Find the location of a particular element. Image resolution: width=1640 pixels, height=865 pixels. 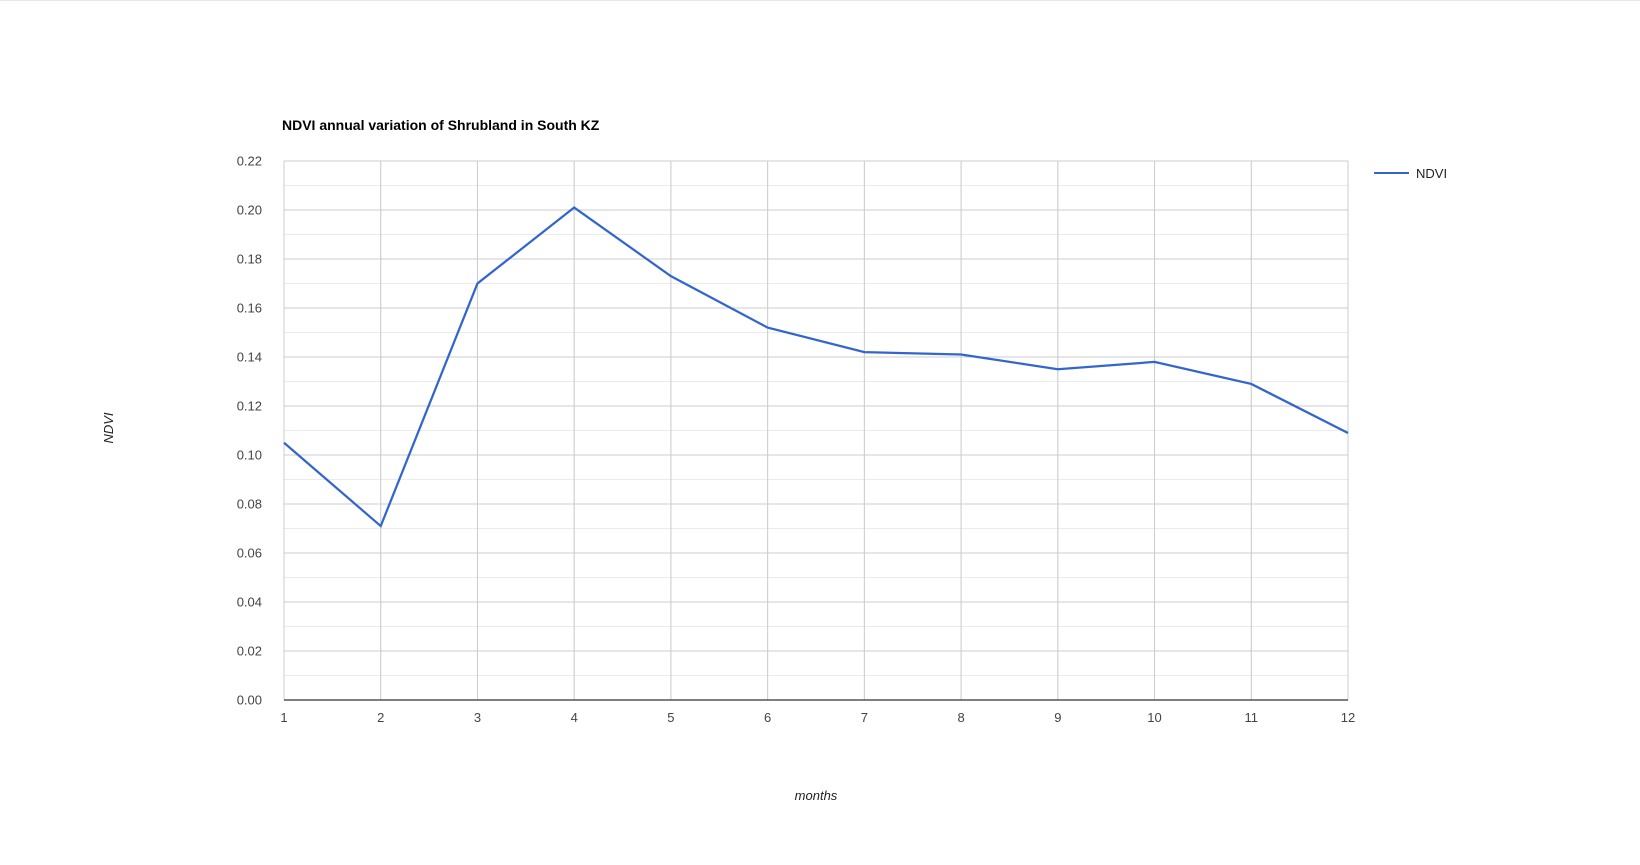

x-tick-label: 5 is located at coordinates (670, 717).